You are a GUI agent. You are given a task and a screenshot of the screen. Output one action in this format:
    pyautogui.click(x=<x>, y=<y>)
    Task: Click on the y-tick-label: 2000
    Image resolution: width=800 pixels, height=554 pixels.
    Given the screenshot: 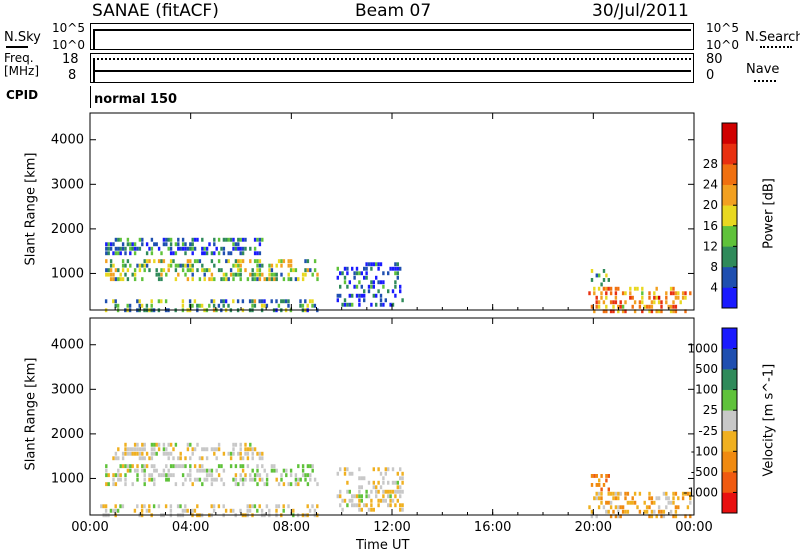 What is the action you would take?
    pyautogui.click(x=67, y=434)
    